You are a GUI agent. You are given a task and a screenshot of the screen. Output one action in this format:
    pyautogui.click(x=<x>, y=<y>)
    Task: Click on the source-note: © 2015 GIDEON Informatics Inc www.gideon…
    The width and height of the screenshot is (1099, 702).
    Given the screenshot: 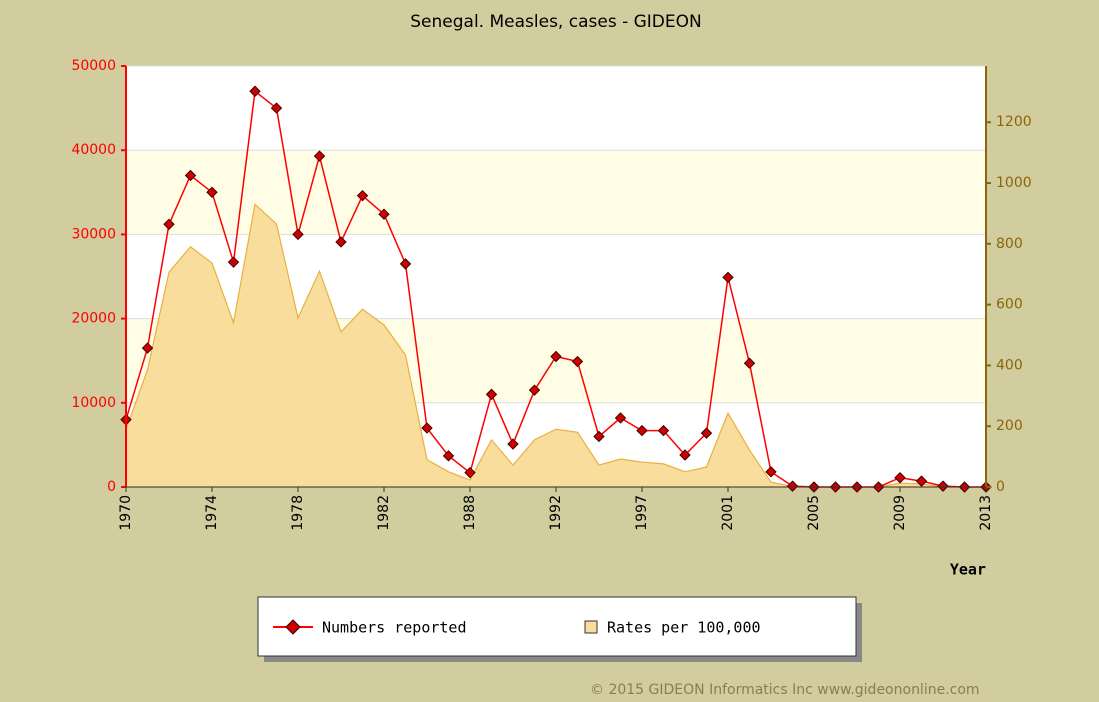 What is the action you would take?
    pyautogui.click(x=785, y=690)
    